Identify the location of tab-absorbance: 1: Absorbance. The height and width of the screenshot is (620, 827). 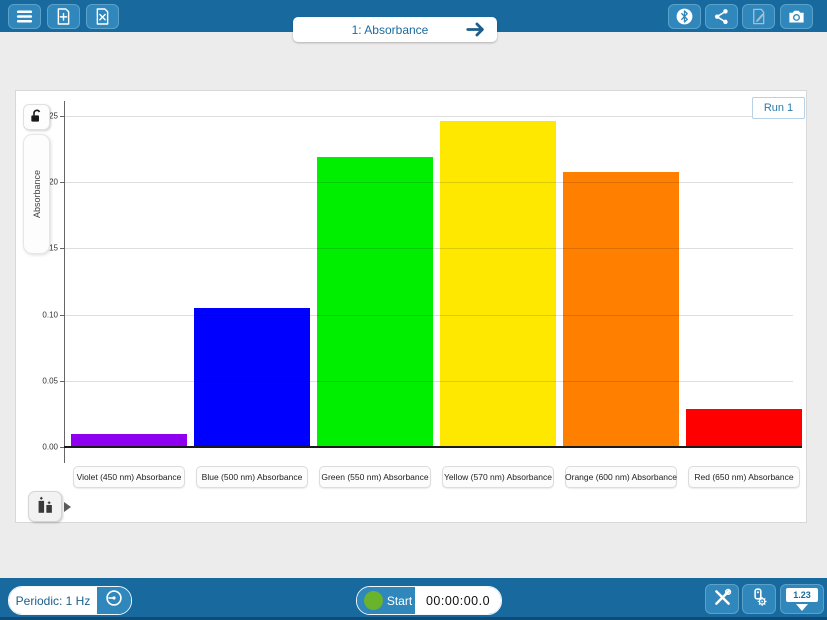
(395, 29).